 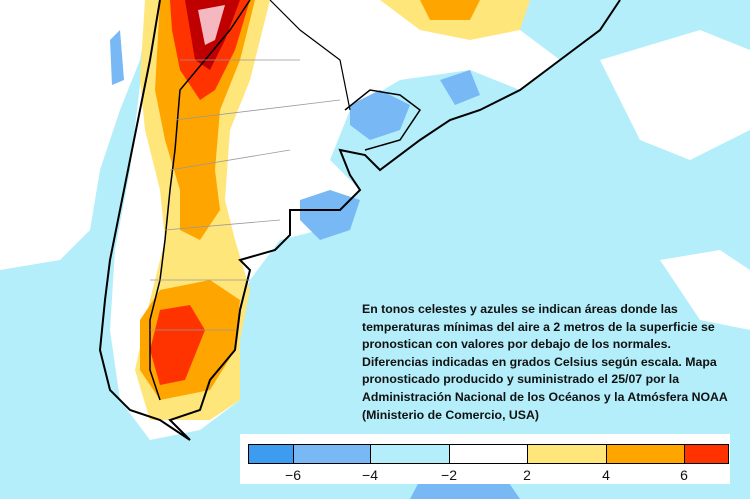 What do you see at coordinates (57, 60) in the screenshot?
I see `neutral-region-small` at bounding box center [57, 60].